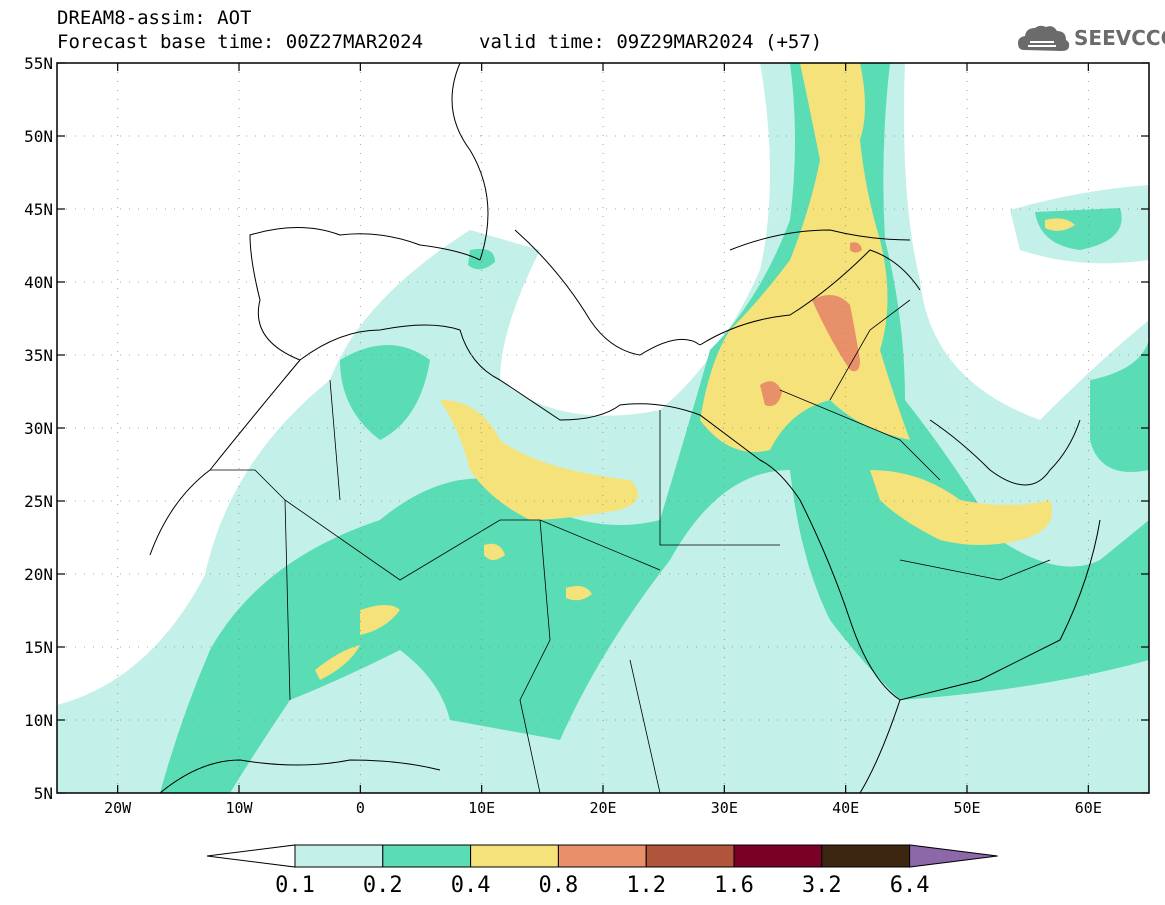 This screenshot has height=905, width=1165. What do you see at coordinates (38, 501) in the screenshot?
I see `lat-label: 25N` at bounding box center [38, 501].